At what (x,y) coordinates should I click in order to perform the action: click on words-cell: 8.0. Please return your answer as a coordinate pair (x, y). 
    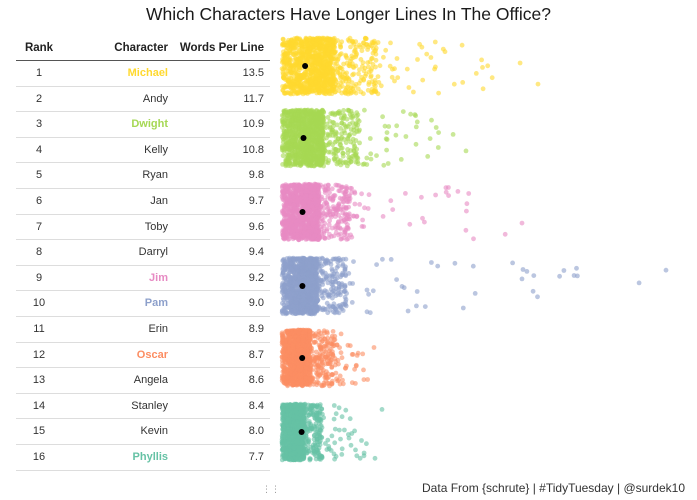
    Looking at the image, I should click on (256, 431).